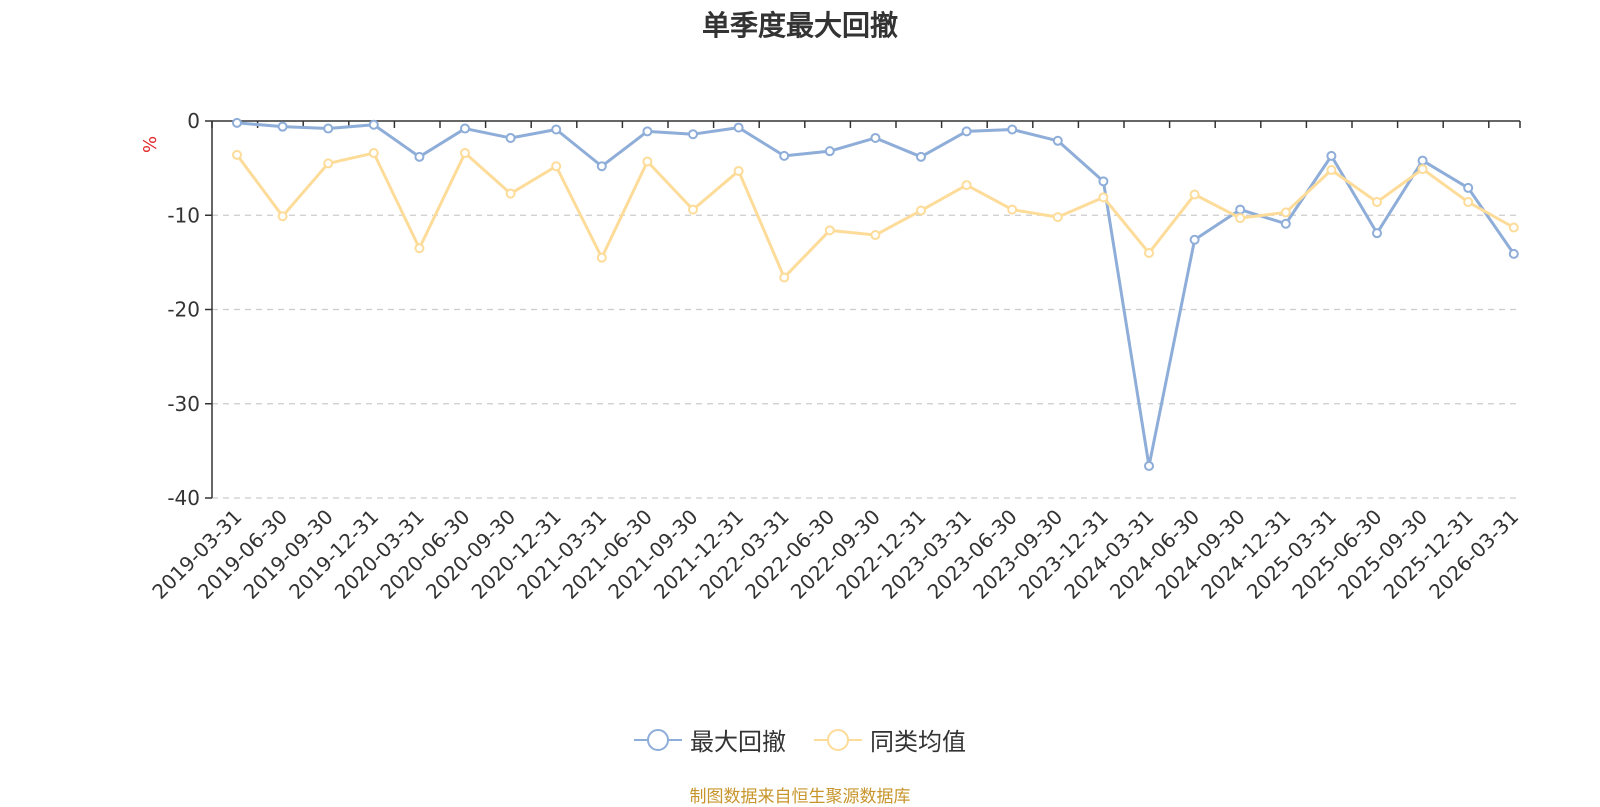 The image size is (1600, 807). What do you see at coordinates (738, 742) in the screenshot?
I see `legend-label-max-drawdown: 最大回撤` at bounding box center [738, 742].